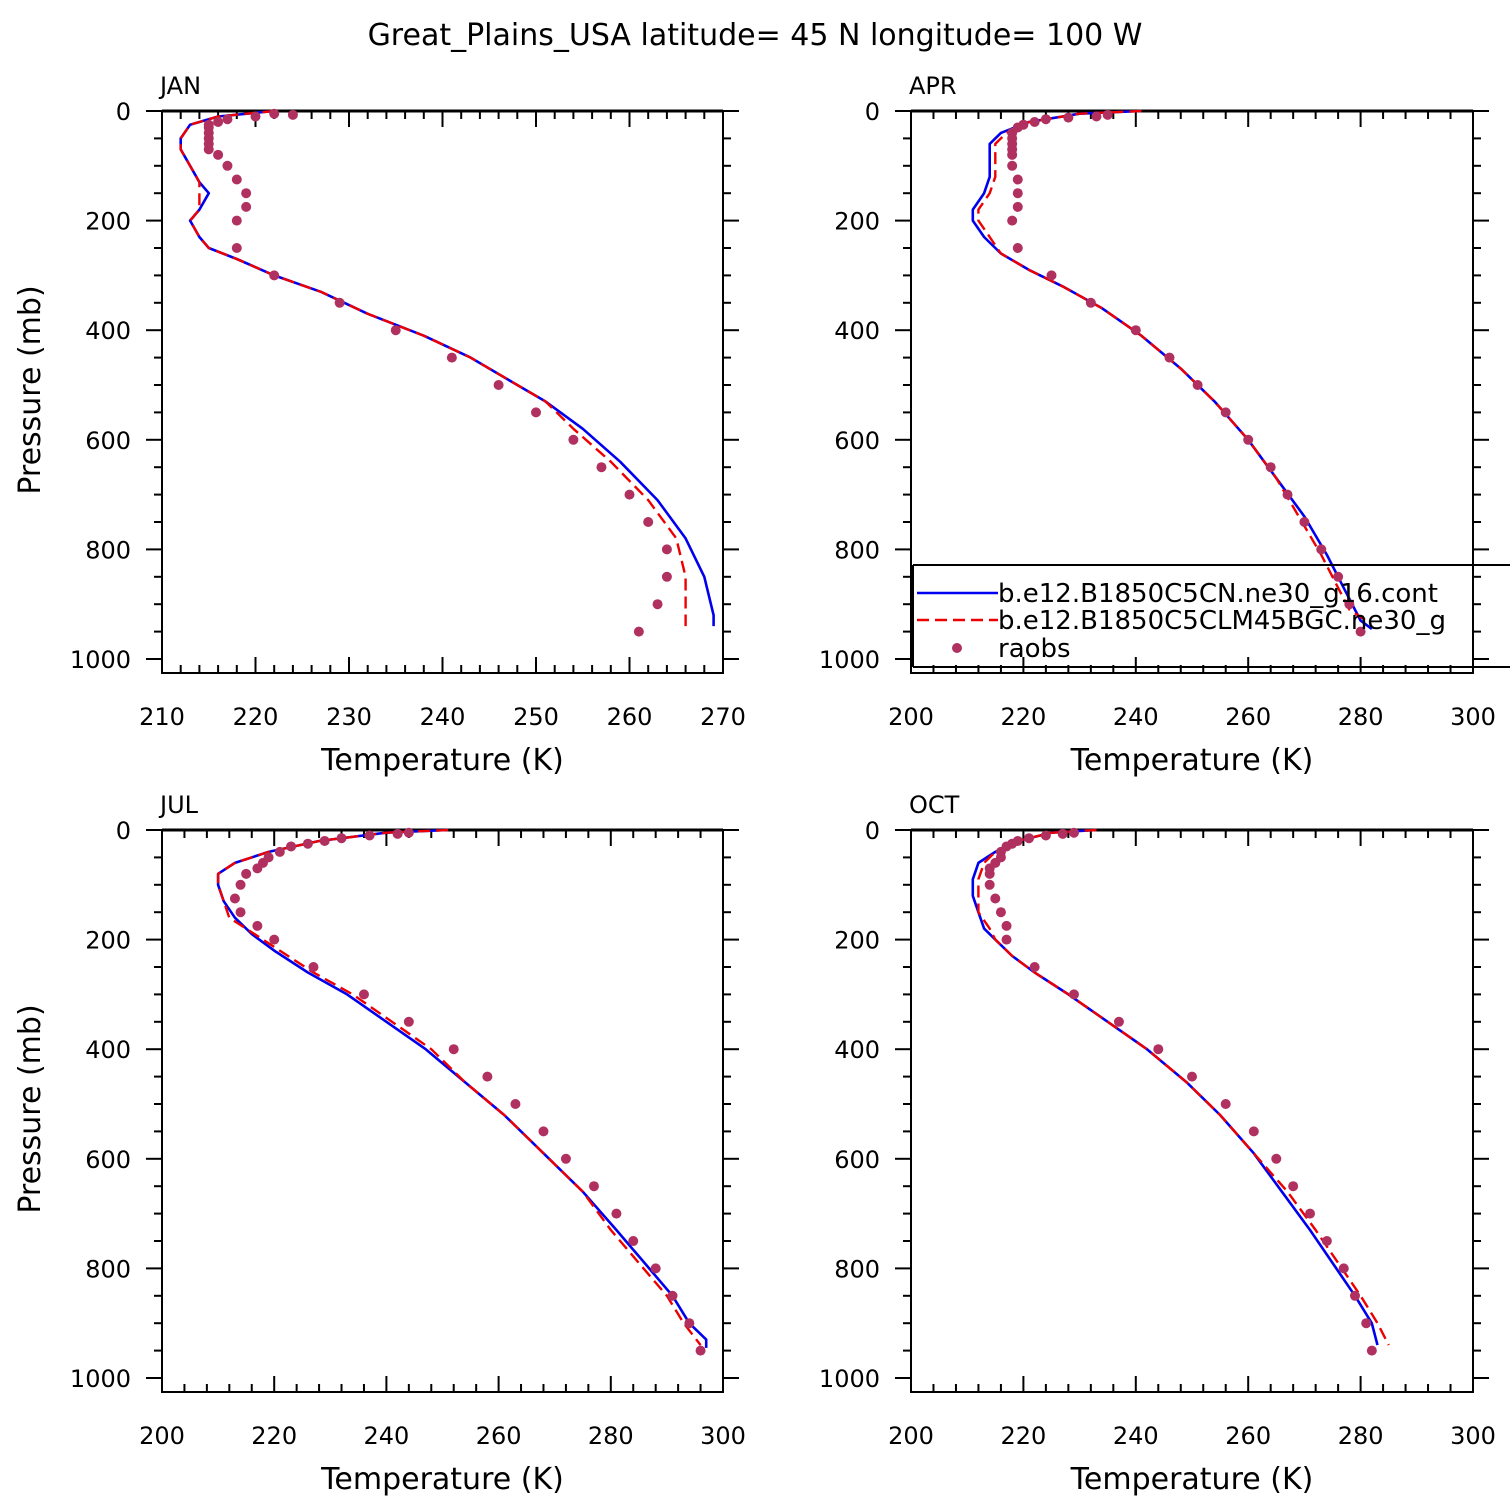 The height and width of the screenshot is (1510, 1510). Describe the element at coordinates (630, 717) in the screenshot. I see `x-tick-label: 260` at that location.